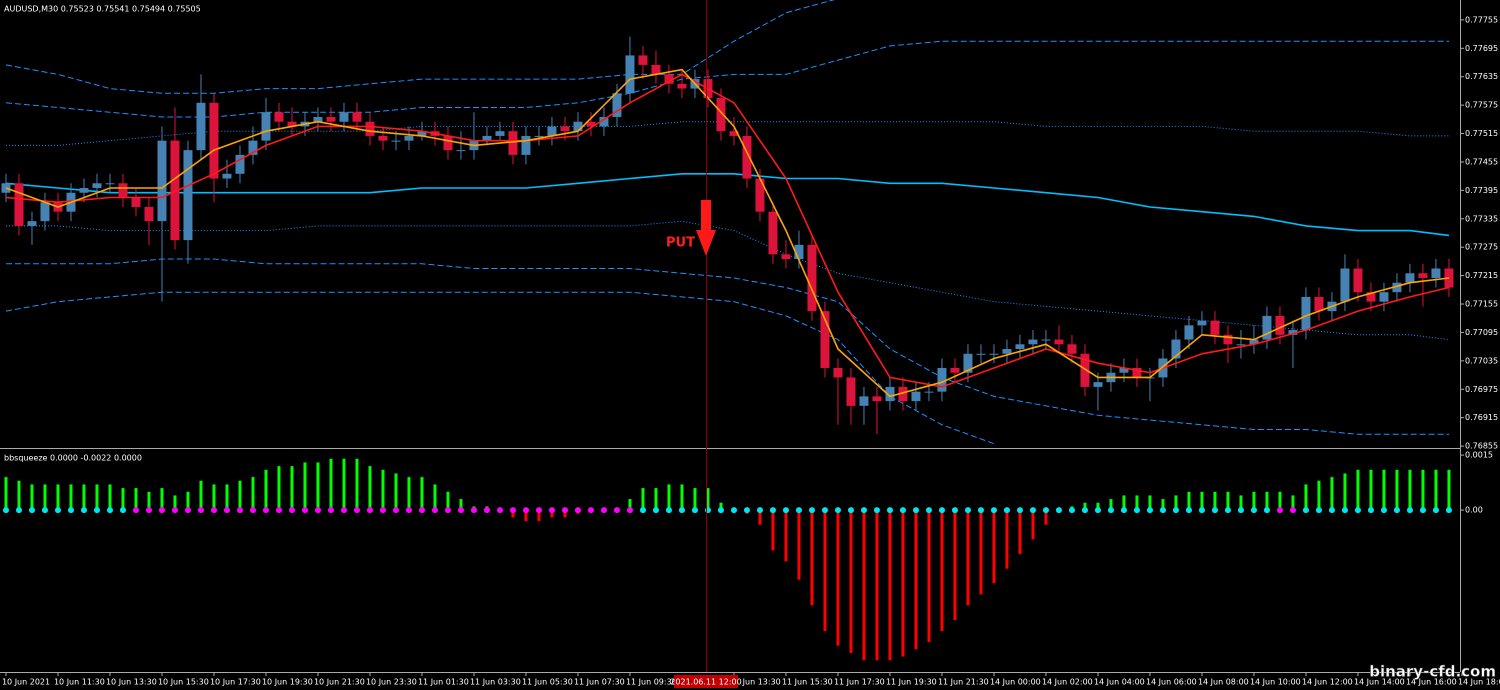  Describe the element at coordinates (1067, 682) in the screenshot. I see `x-tick-label: 14 Jun 02:00` at that location.